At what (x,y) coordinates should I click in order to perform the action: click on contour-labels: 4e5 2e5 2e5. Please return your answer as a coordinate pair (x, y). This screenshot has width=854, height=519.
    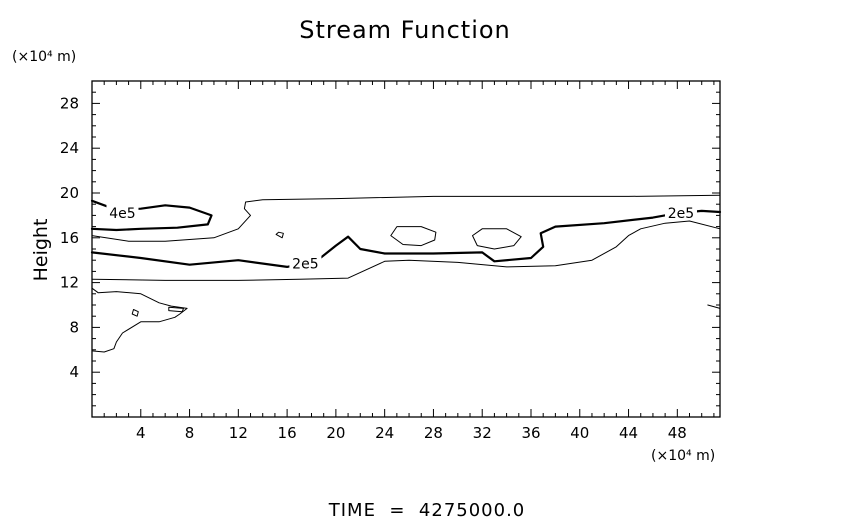
    Looking at the image, I should click on (401, 238).